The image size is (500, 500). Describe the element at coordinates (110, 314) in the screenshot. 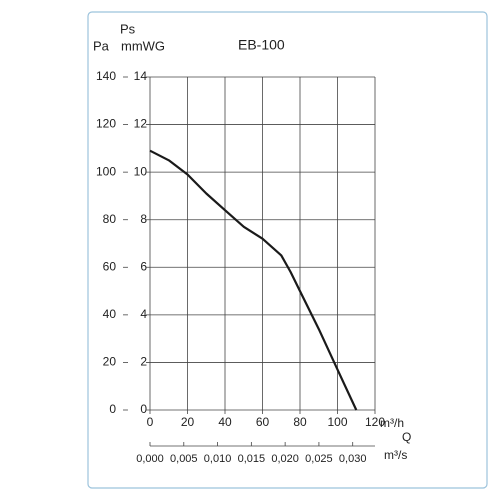

I see `y2-tick-label: 40` at that location.